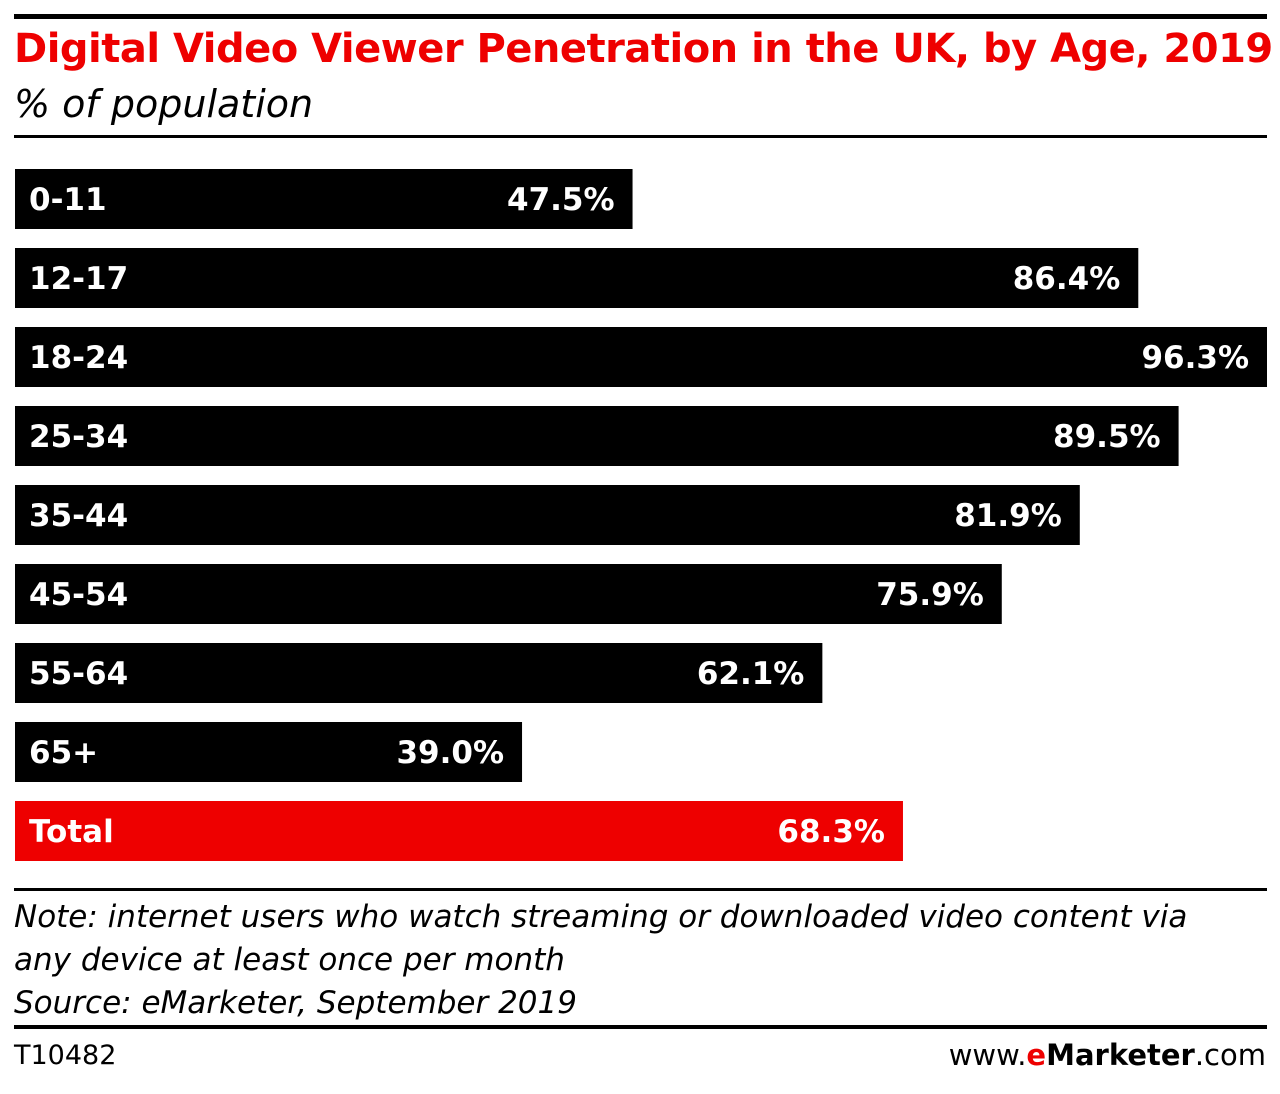 The image size is (1280, 1094). What do you see at coordinates (269, 752) in the screenshot?
I see `bar-65-` at bounding box center [269, 752].